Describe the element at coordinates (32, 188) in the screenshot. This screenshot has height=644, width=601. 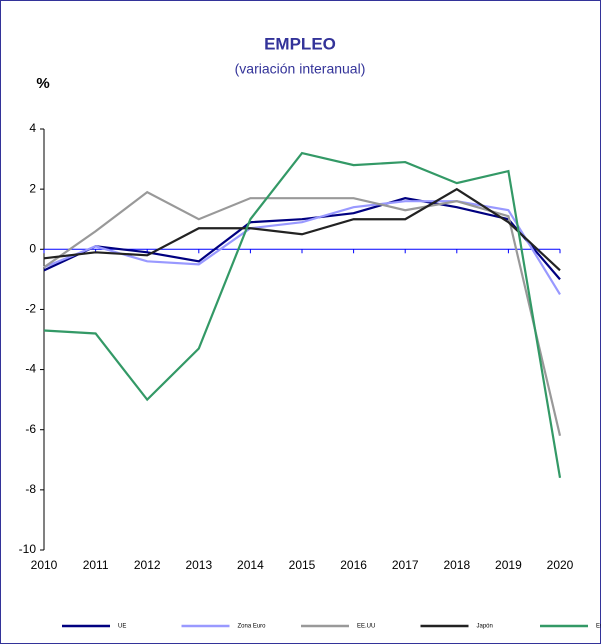
I see `y-tick-label: 2` at that location.